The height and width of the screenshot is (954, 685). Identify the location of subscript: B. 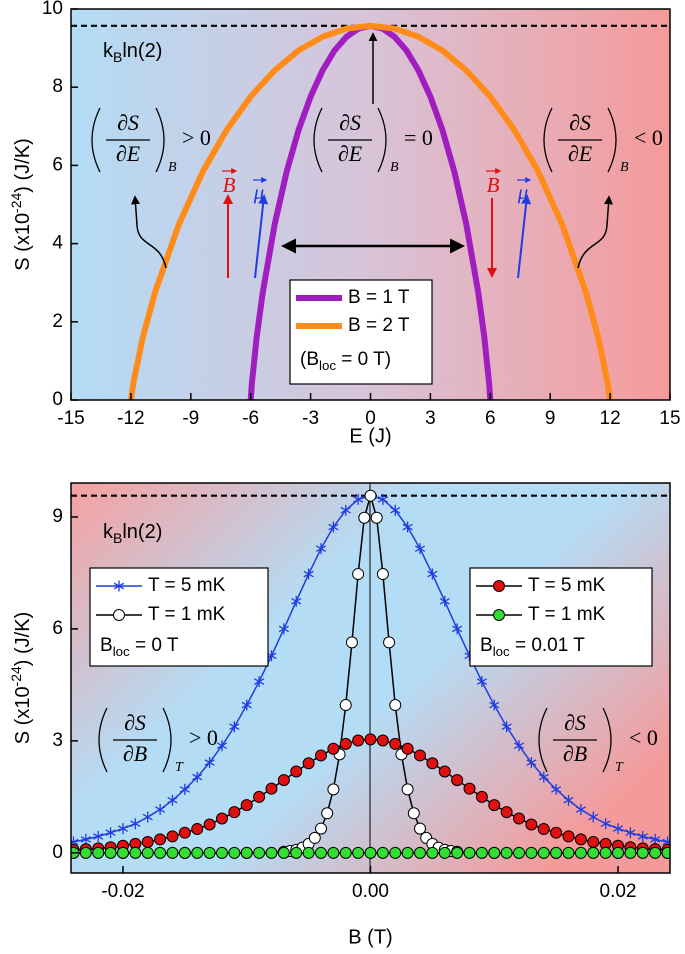
(624, 167).